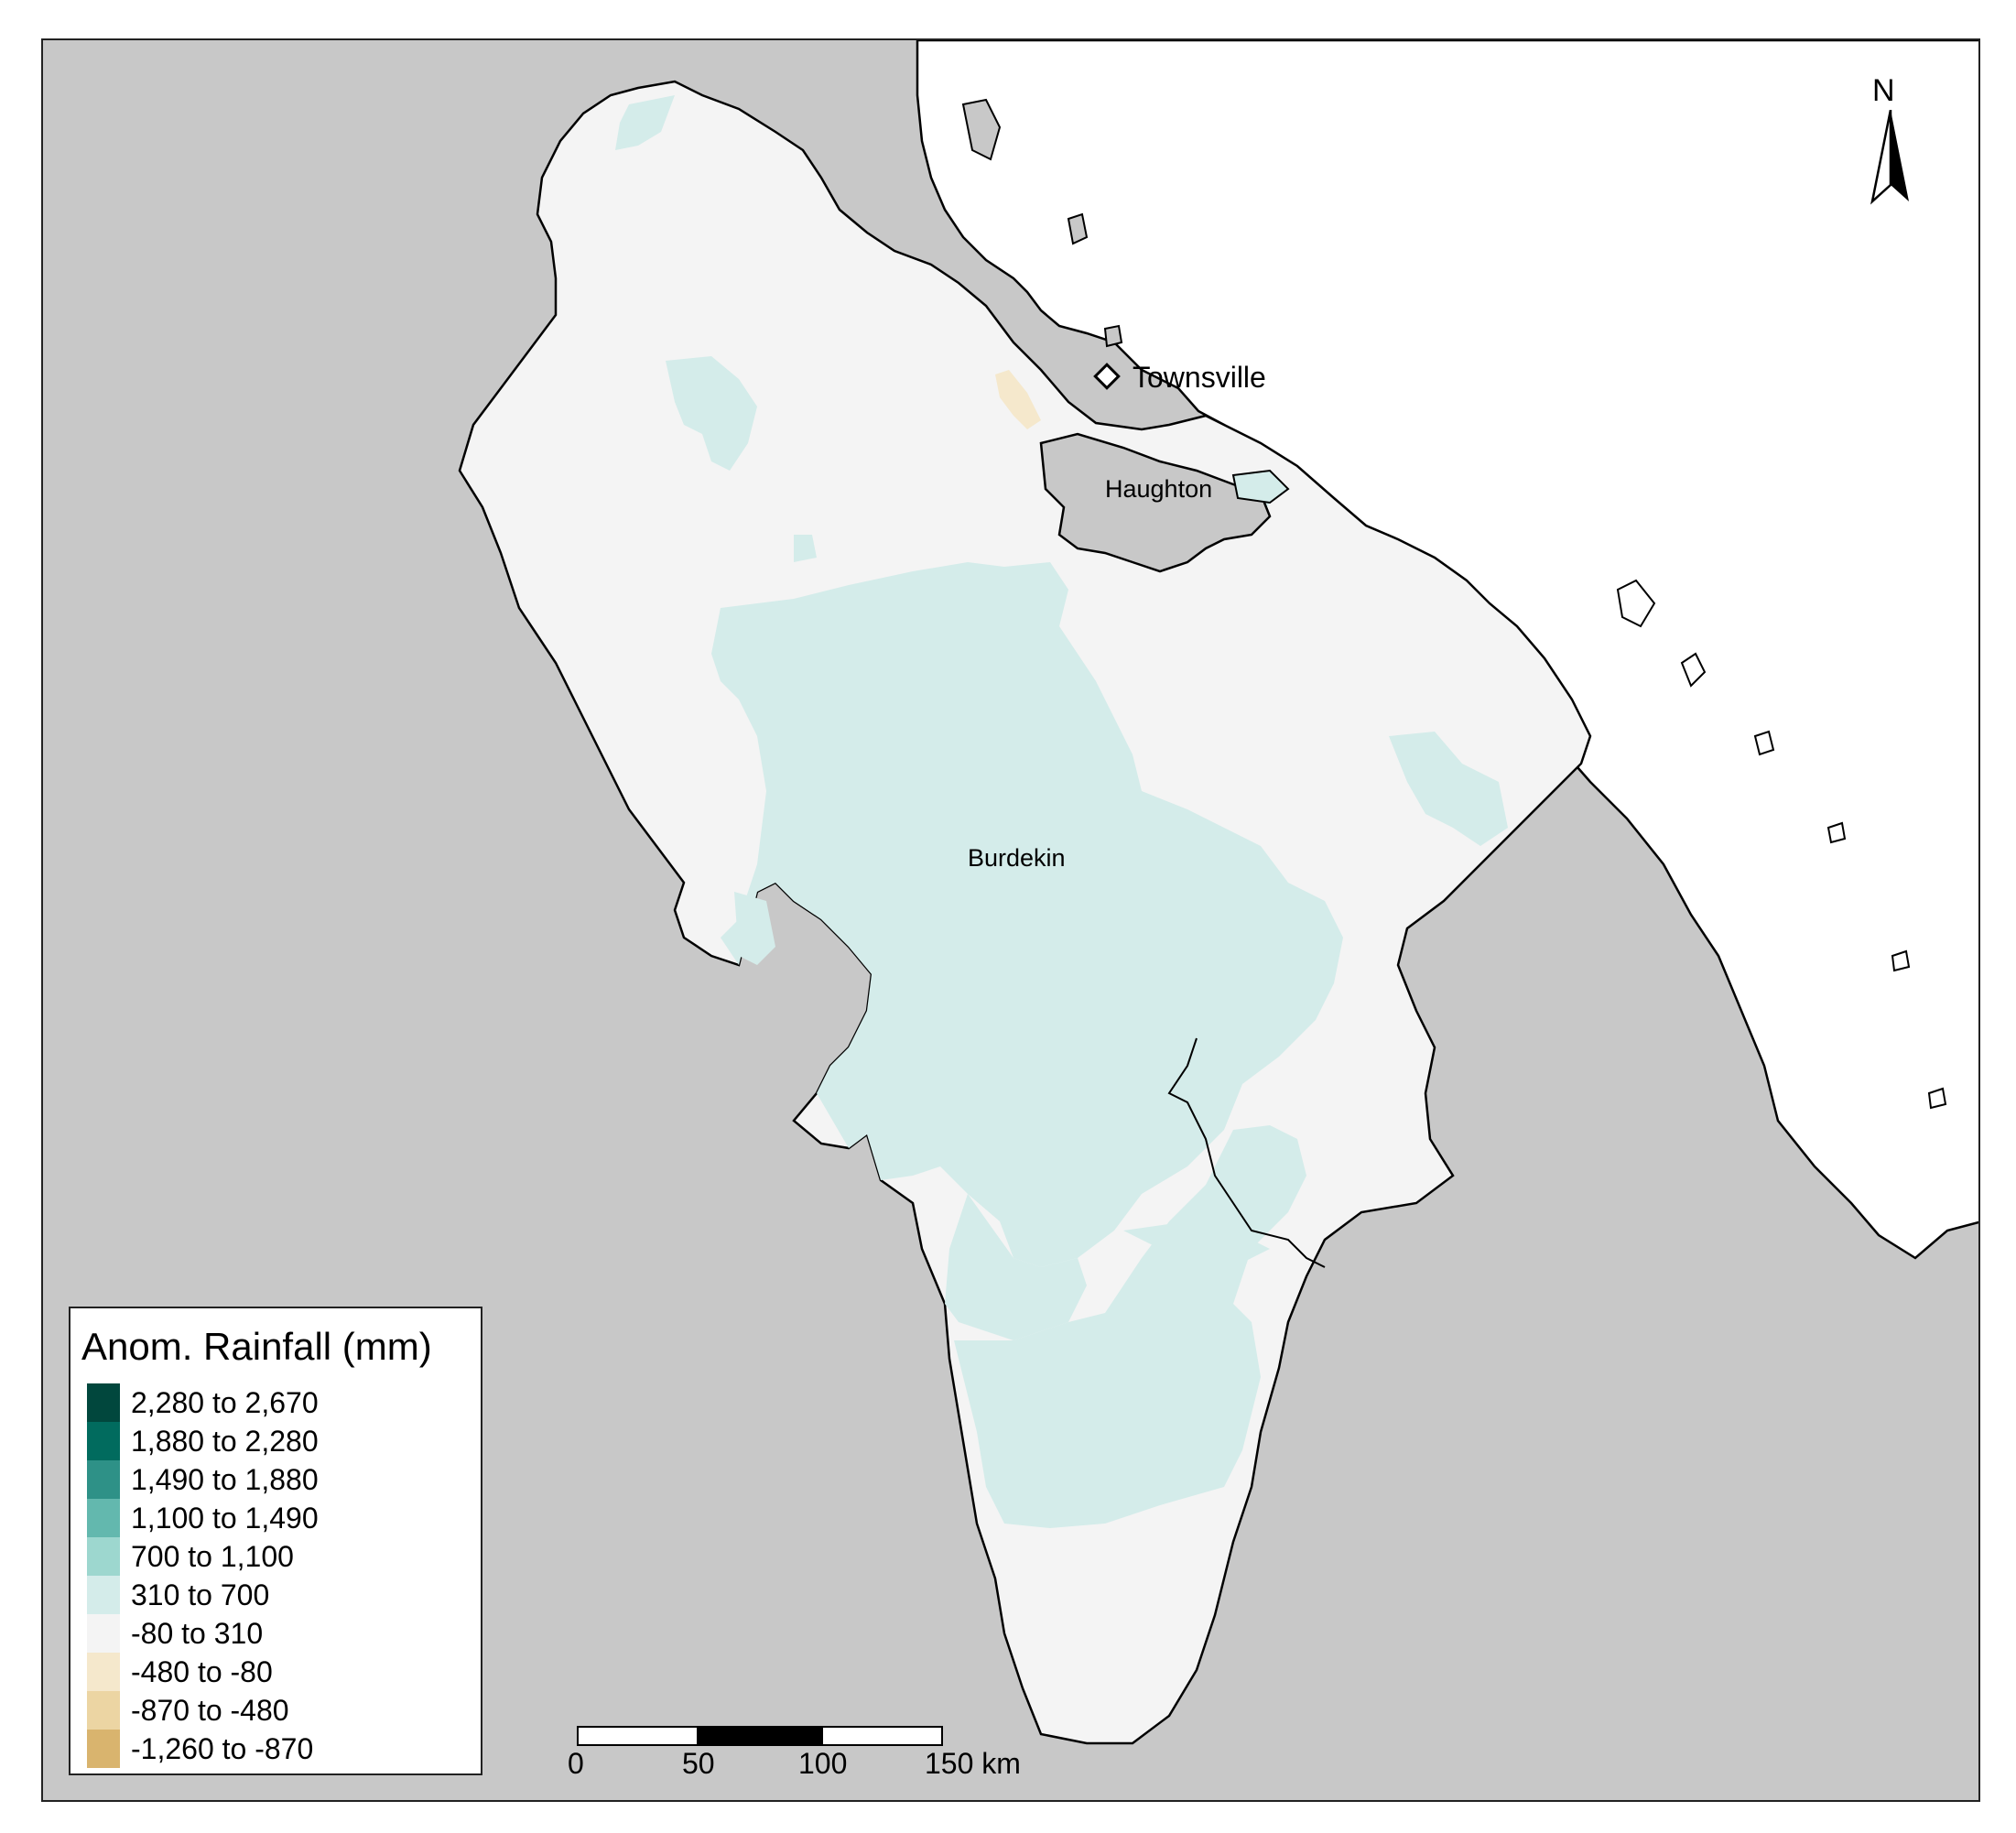 This screenshot has height=1833, width=2016. I want to click on legend-item: 1,490 to 1,880, so click(203, 1479).